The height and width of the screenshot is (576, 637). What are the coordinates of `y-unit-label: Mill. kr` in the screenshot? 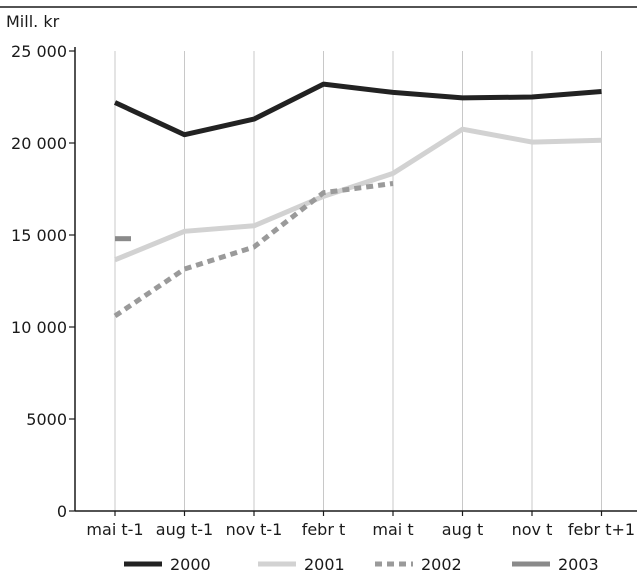 It's located at (33, 21).